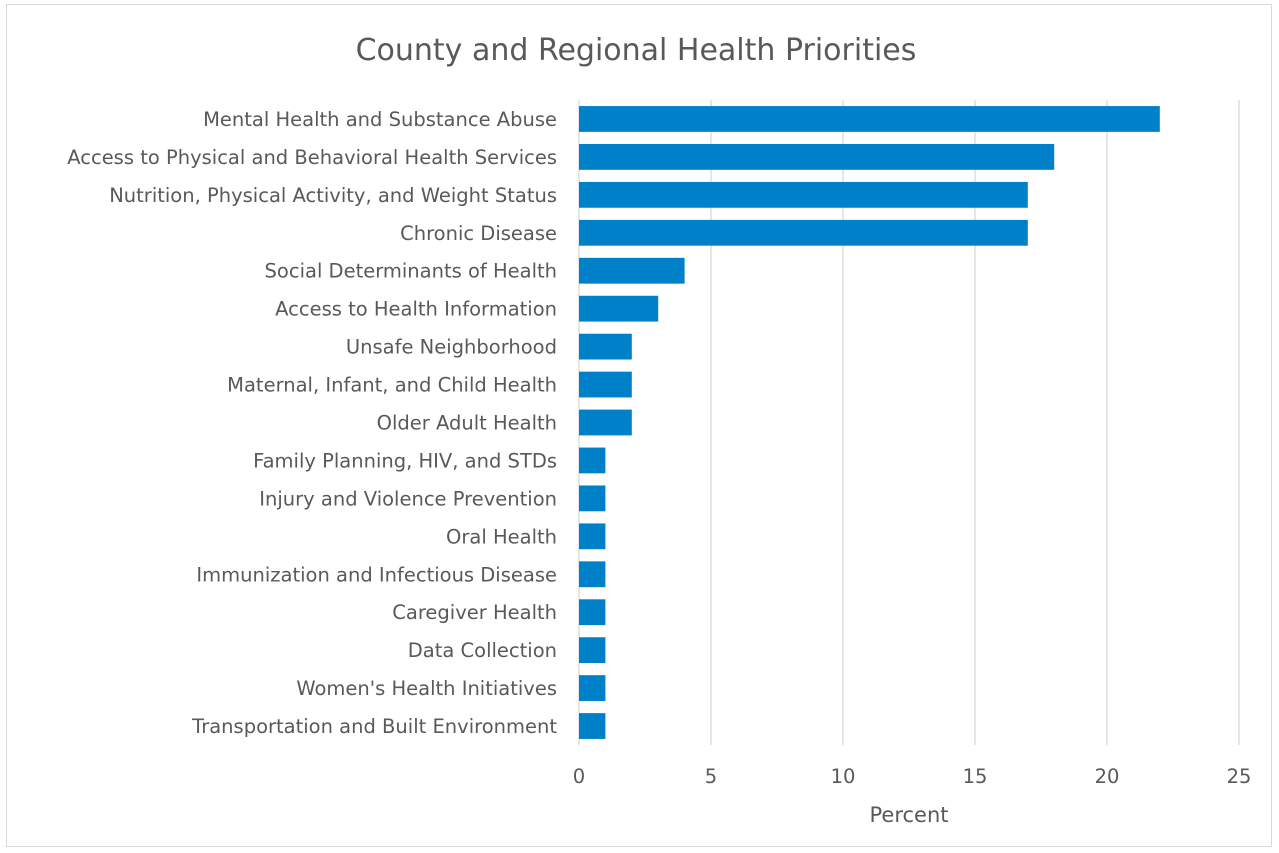  What do you see at coordinates (374, 726) in the screenshot?
I see `category-label: Transportation and Built Environment` at bounding box center [374, 726].